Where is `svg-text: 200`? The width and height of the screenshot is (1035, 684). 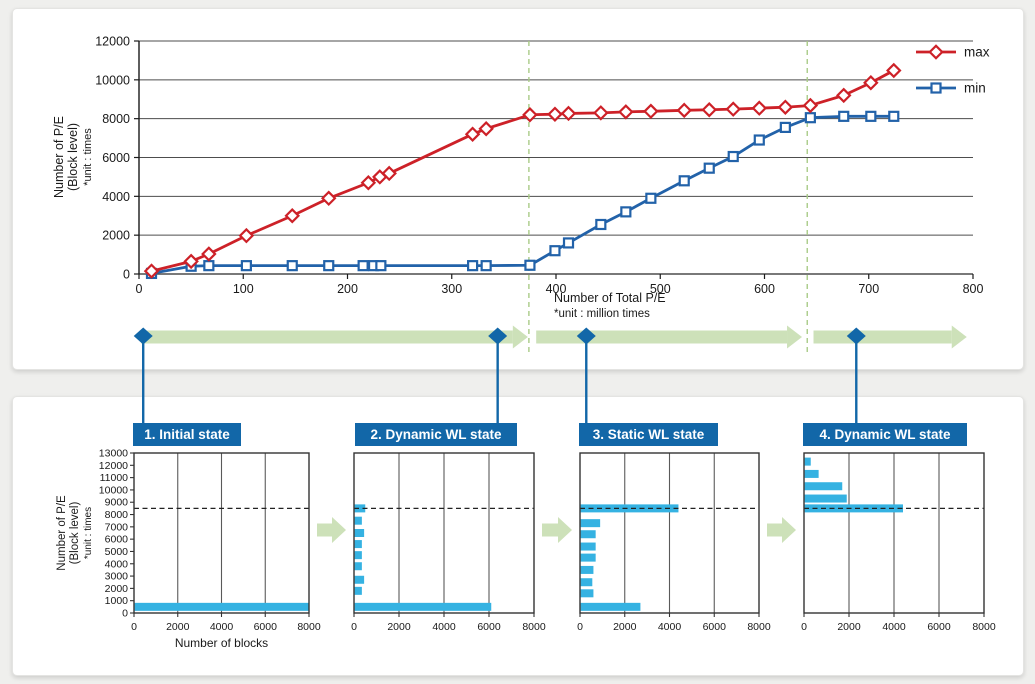 svg-text: 200 is located at coordinates (347, 289).